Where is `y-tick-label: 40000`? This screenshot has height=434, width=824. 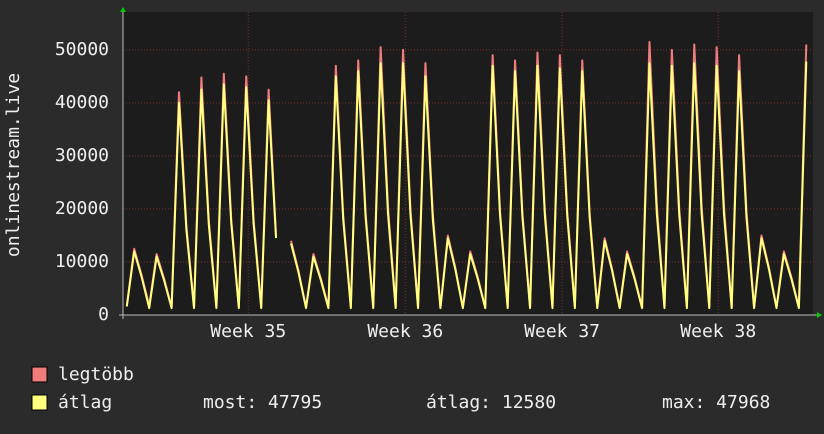 y-tick-label: 40000 is located at coordinates (82, 102).